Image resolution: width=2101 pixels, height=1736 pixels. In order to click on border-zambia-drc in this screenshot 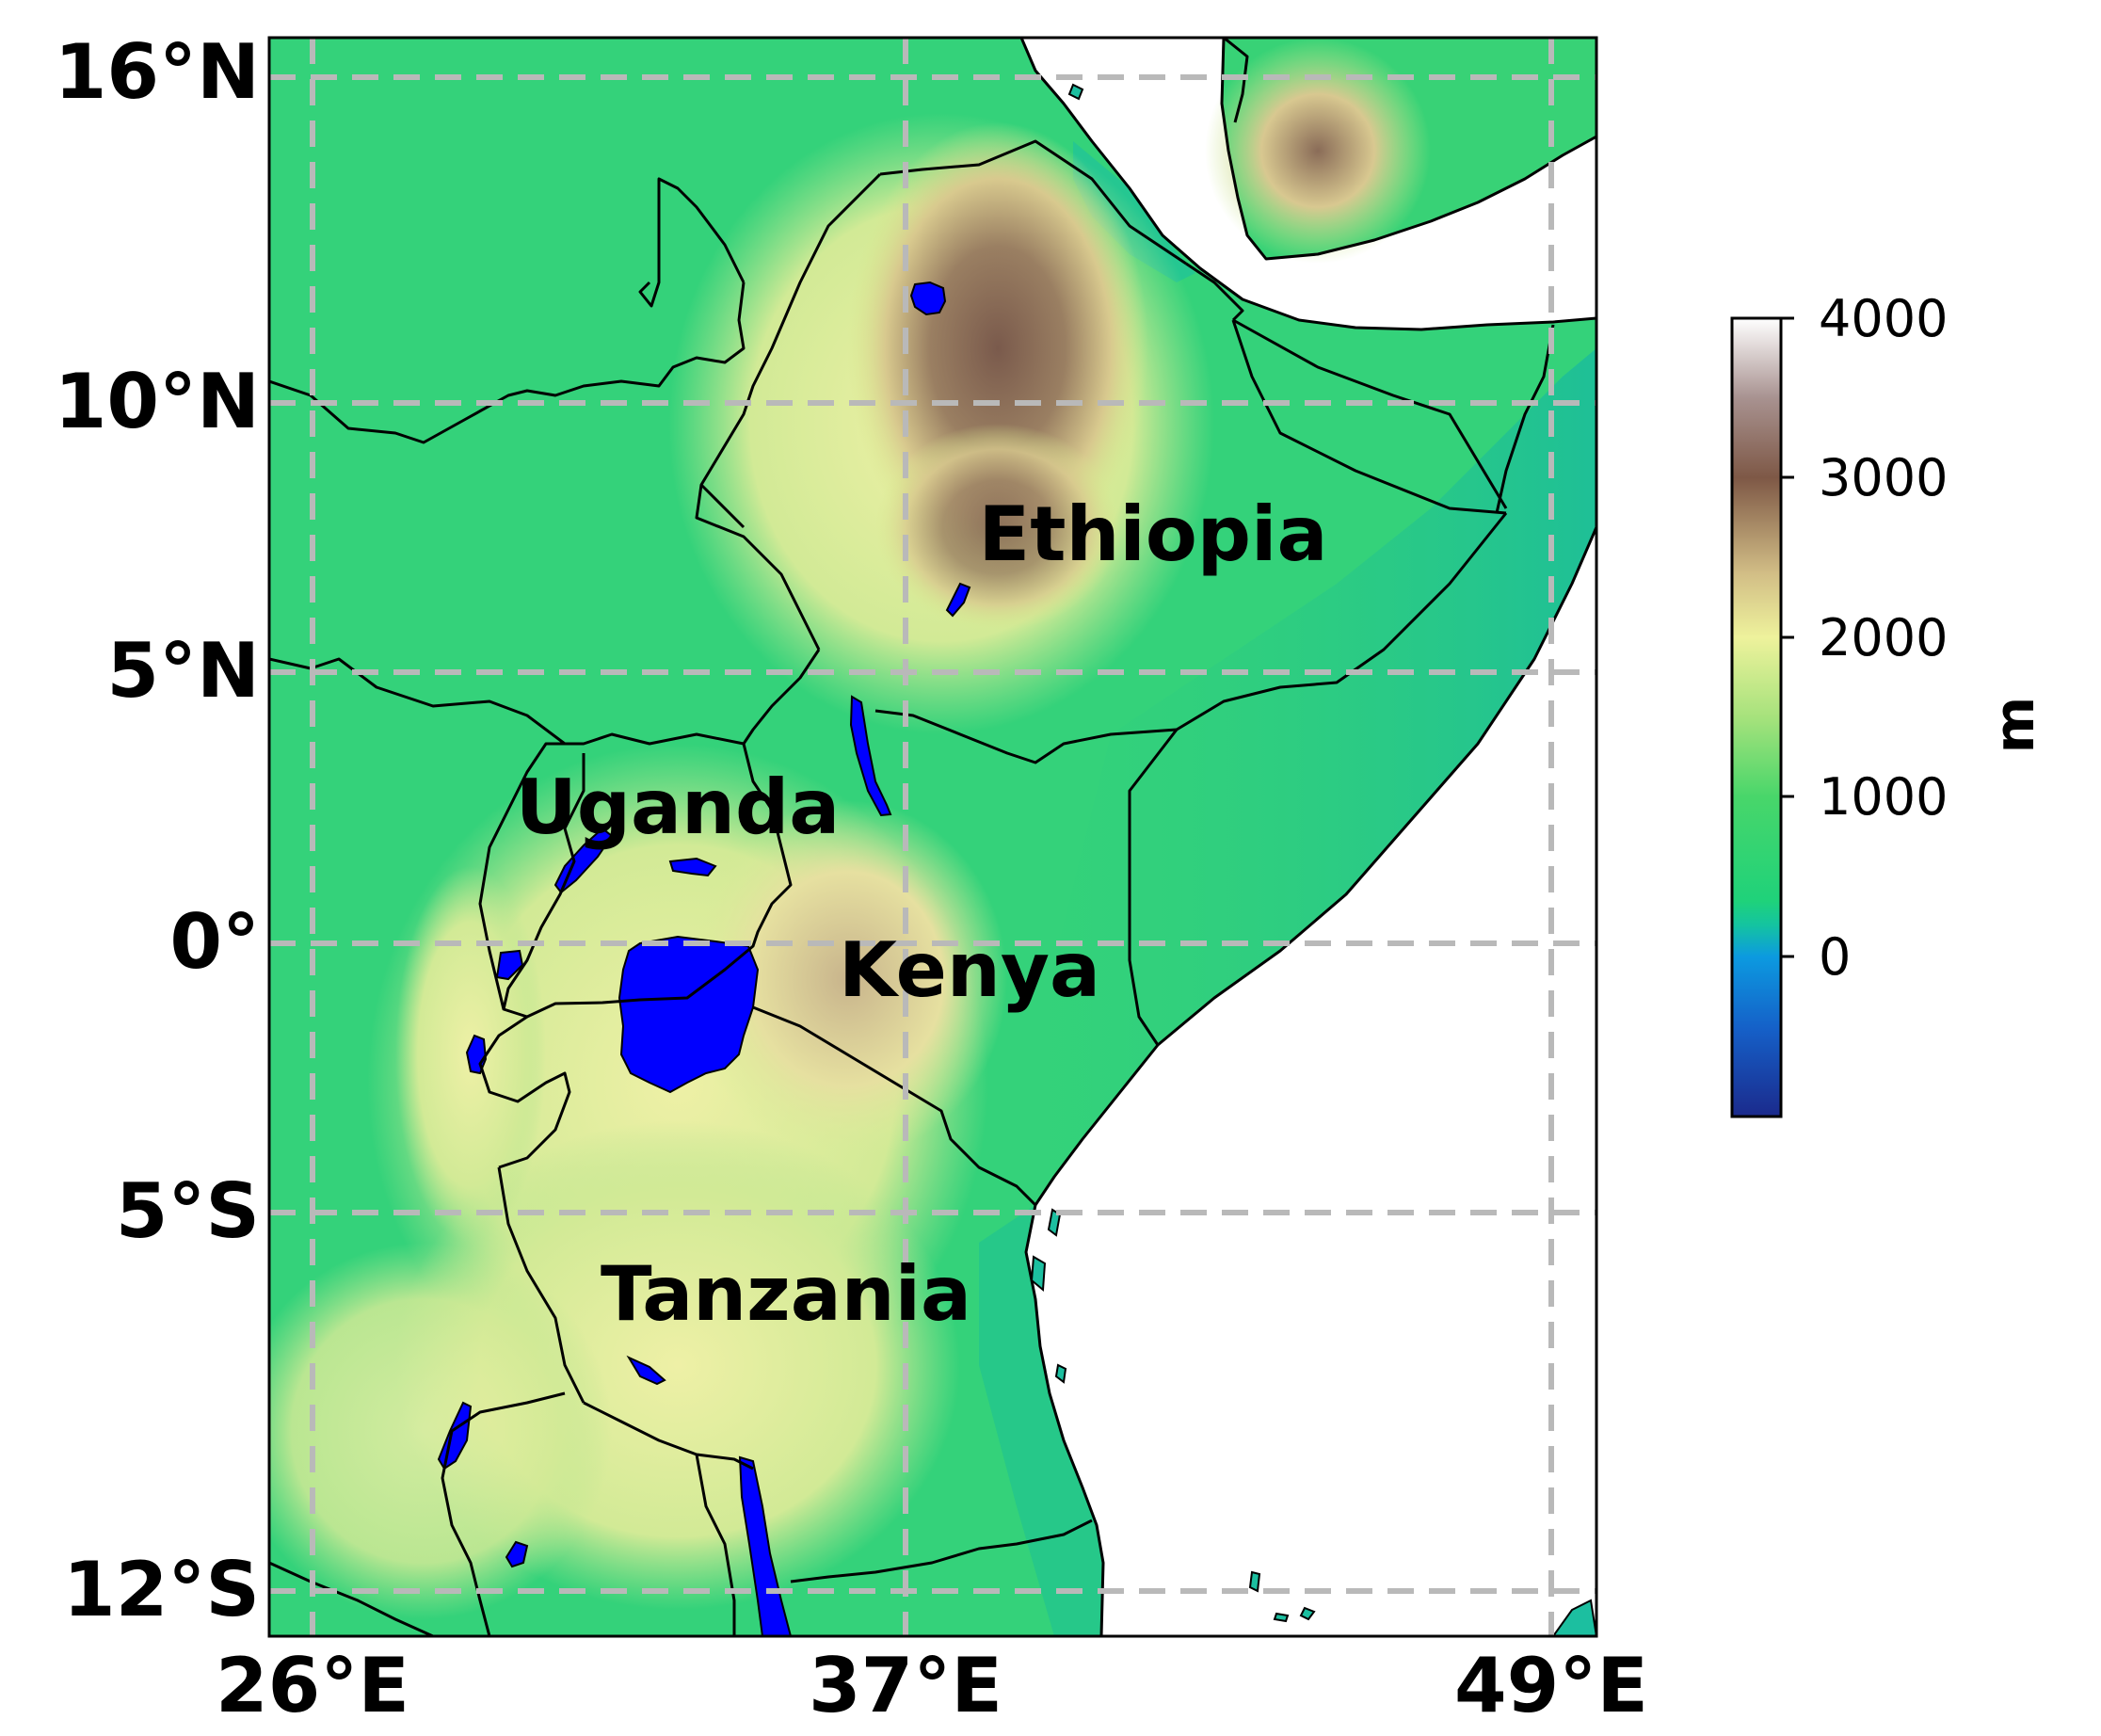, I will do `click(351, 1598)`.